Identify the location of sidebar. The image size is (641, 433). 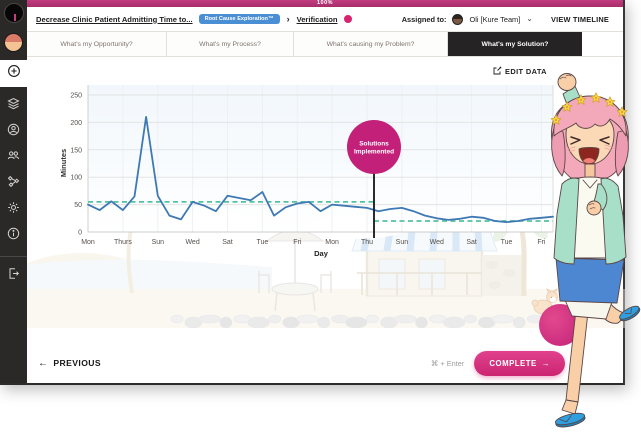
(13, 191).